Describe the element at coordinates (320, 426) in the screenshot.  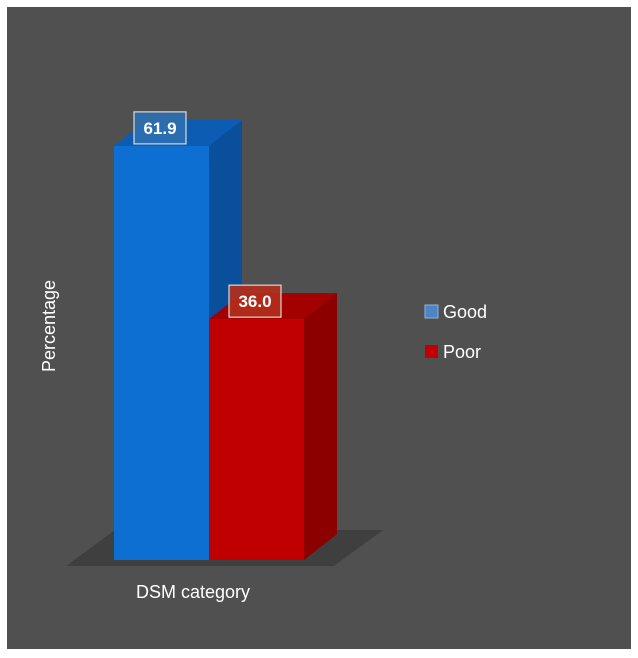
I see `bar-side-poor` at that location.